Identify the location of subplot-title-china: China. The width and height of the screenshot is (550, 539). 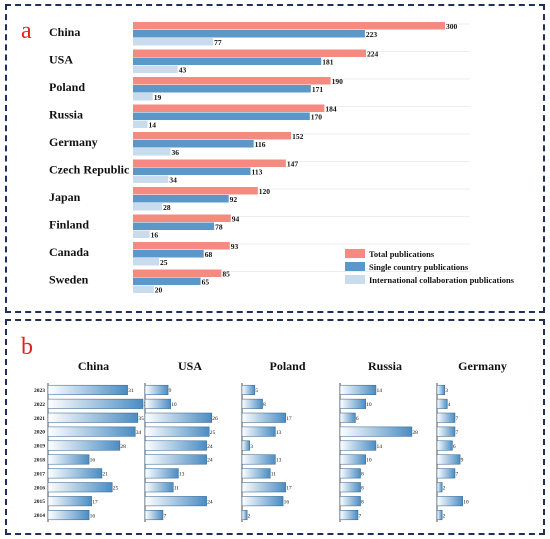
(93, 366).